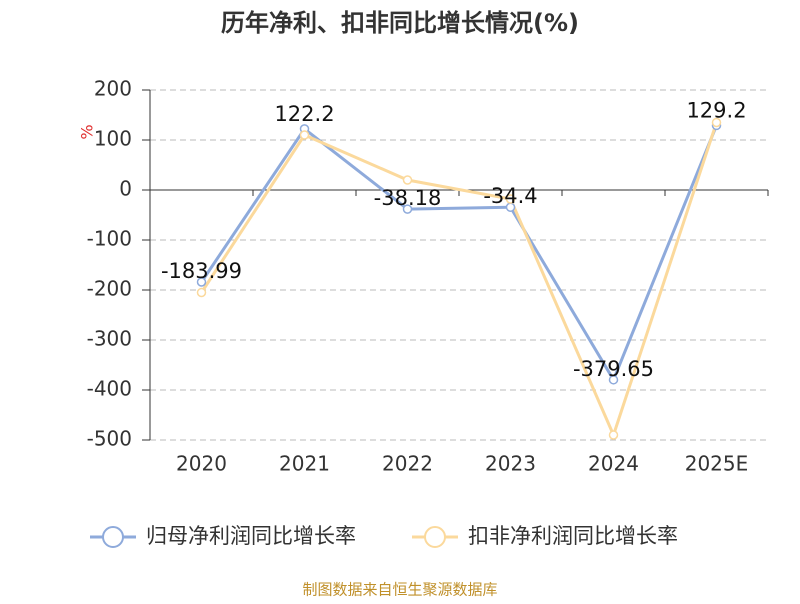  I want to click on y-axis-label: %, so click(87, 131).